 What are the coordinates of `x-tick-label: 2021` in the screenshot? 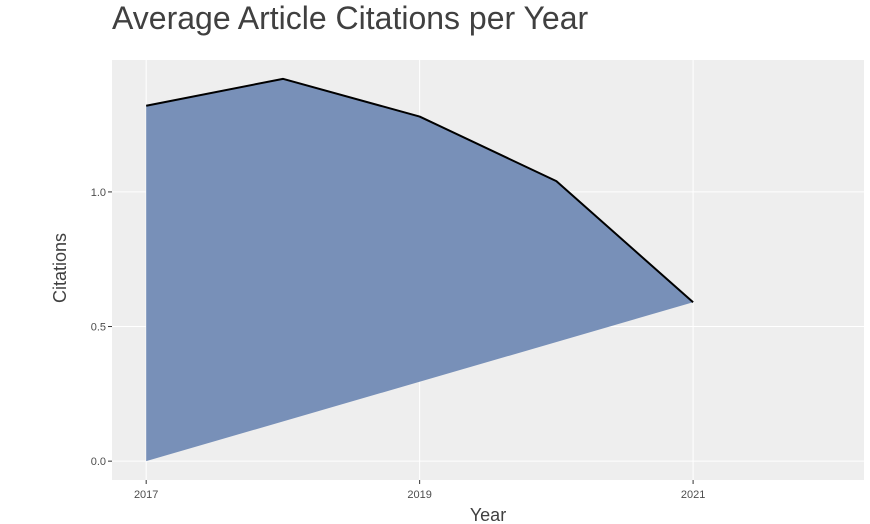 It's located at (693, 495).